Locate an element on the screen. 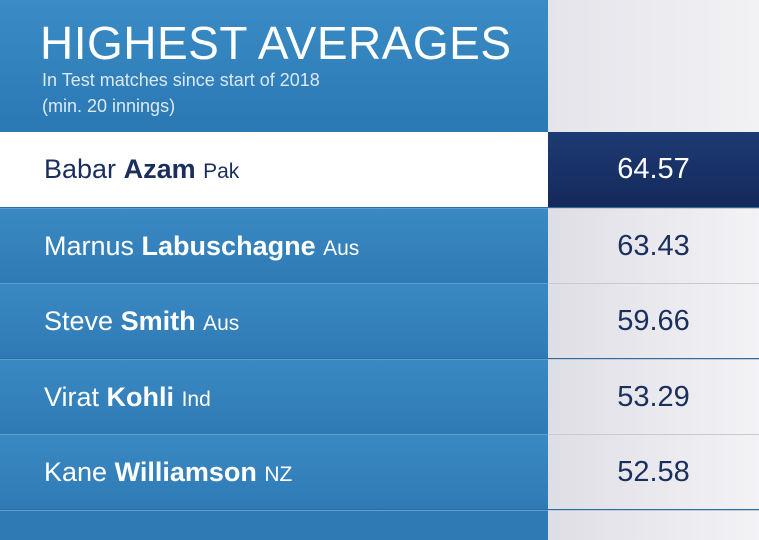 The image size is (759, 540). row-panel is located at coordinates (274, 525).